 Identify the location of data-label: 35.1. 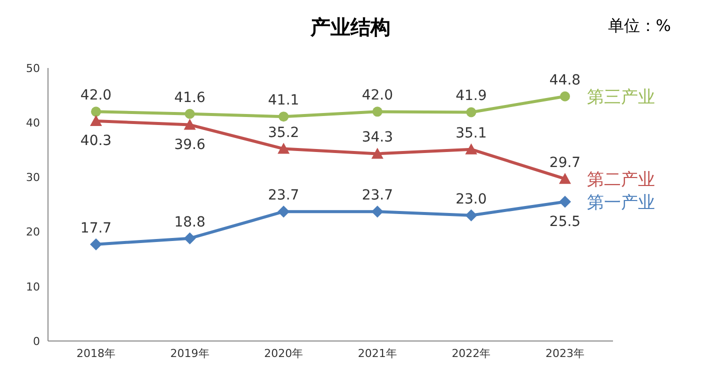
(471, 133).